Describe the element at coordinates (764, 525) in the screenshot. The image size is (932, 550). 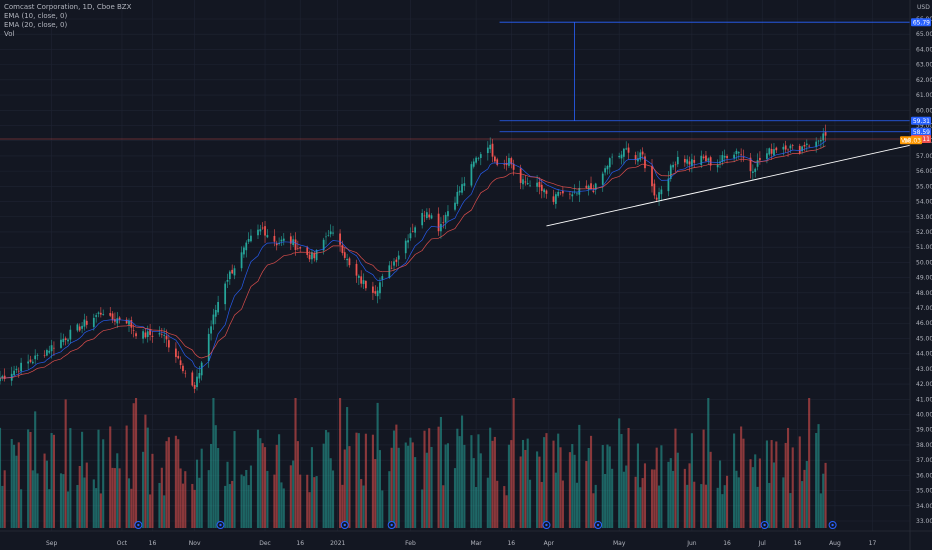
I see `event-dot` at that location.